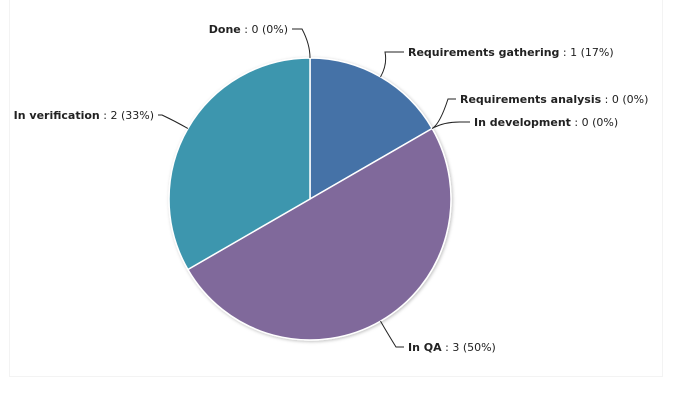  Describe the element at coordinates (586, 52) in the screenshot. I see `data-label-value: : 1 (17%)` at that location.